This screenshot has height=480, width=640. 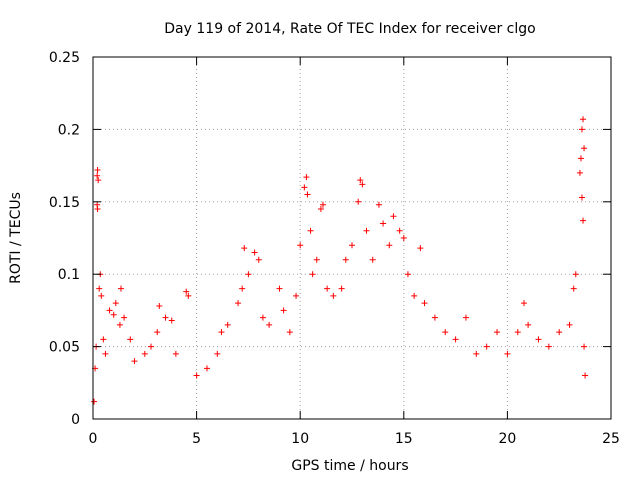 I want to click on x-tick-label: 15, so click(x=404, y=439).